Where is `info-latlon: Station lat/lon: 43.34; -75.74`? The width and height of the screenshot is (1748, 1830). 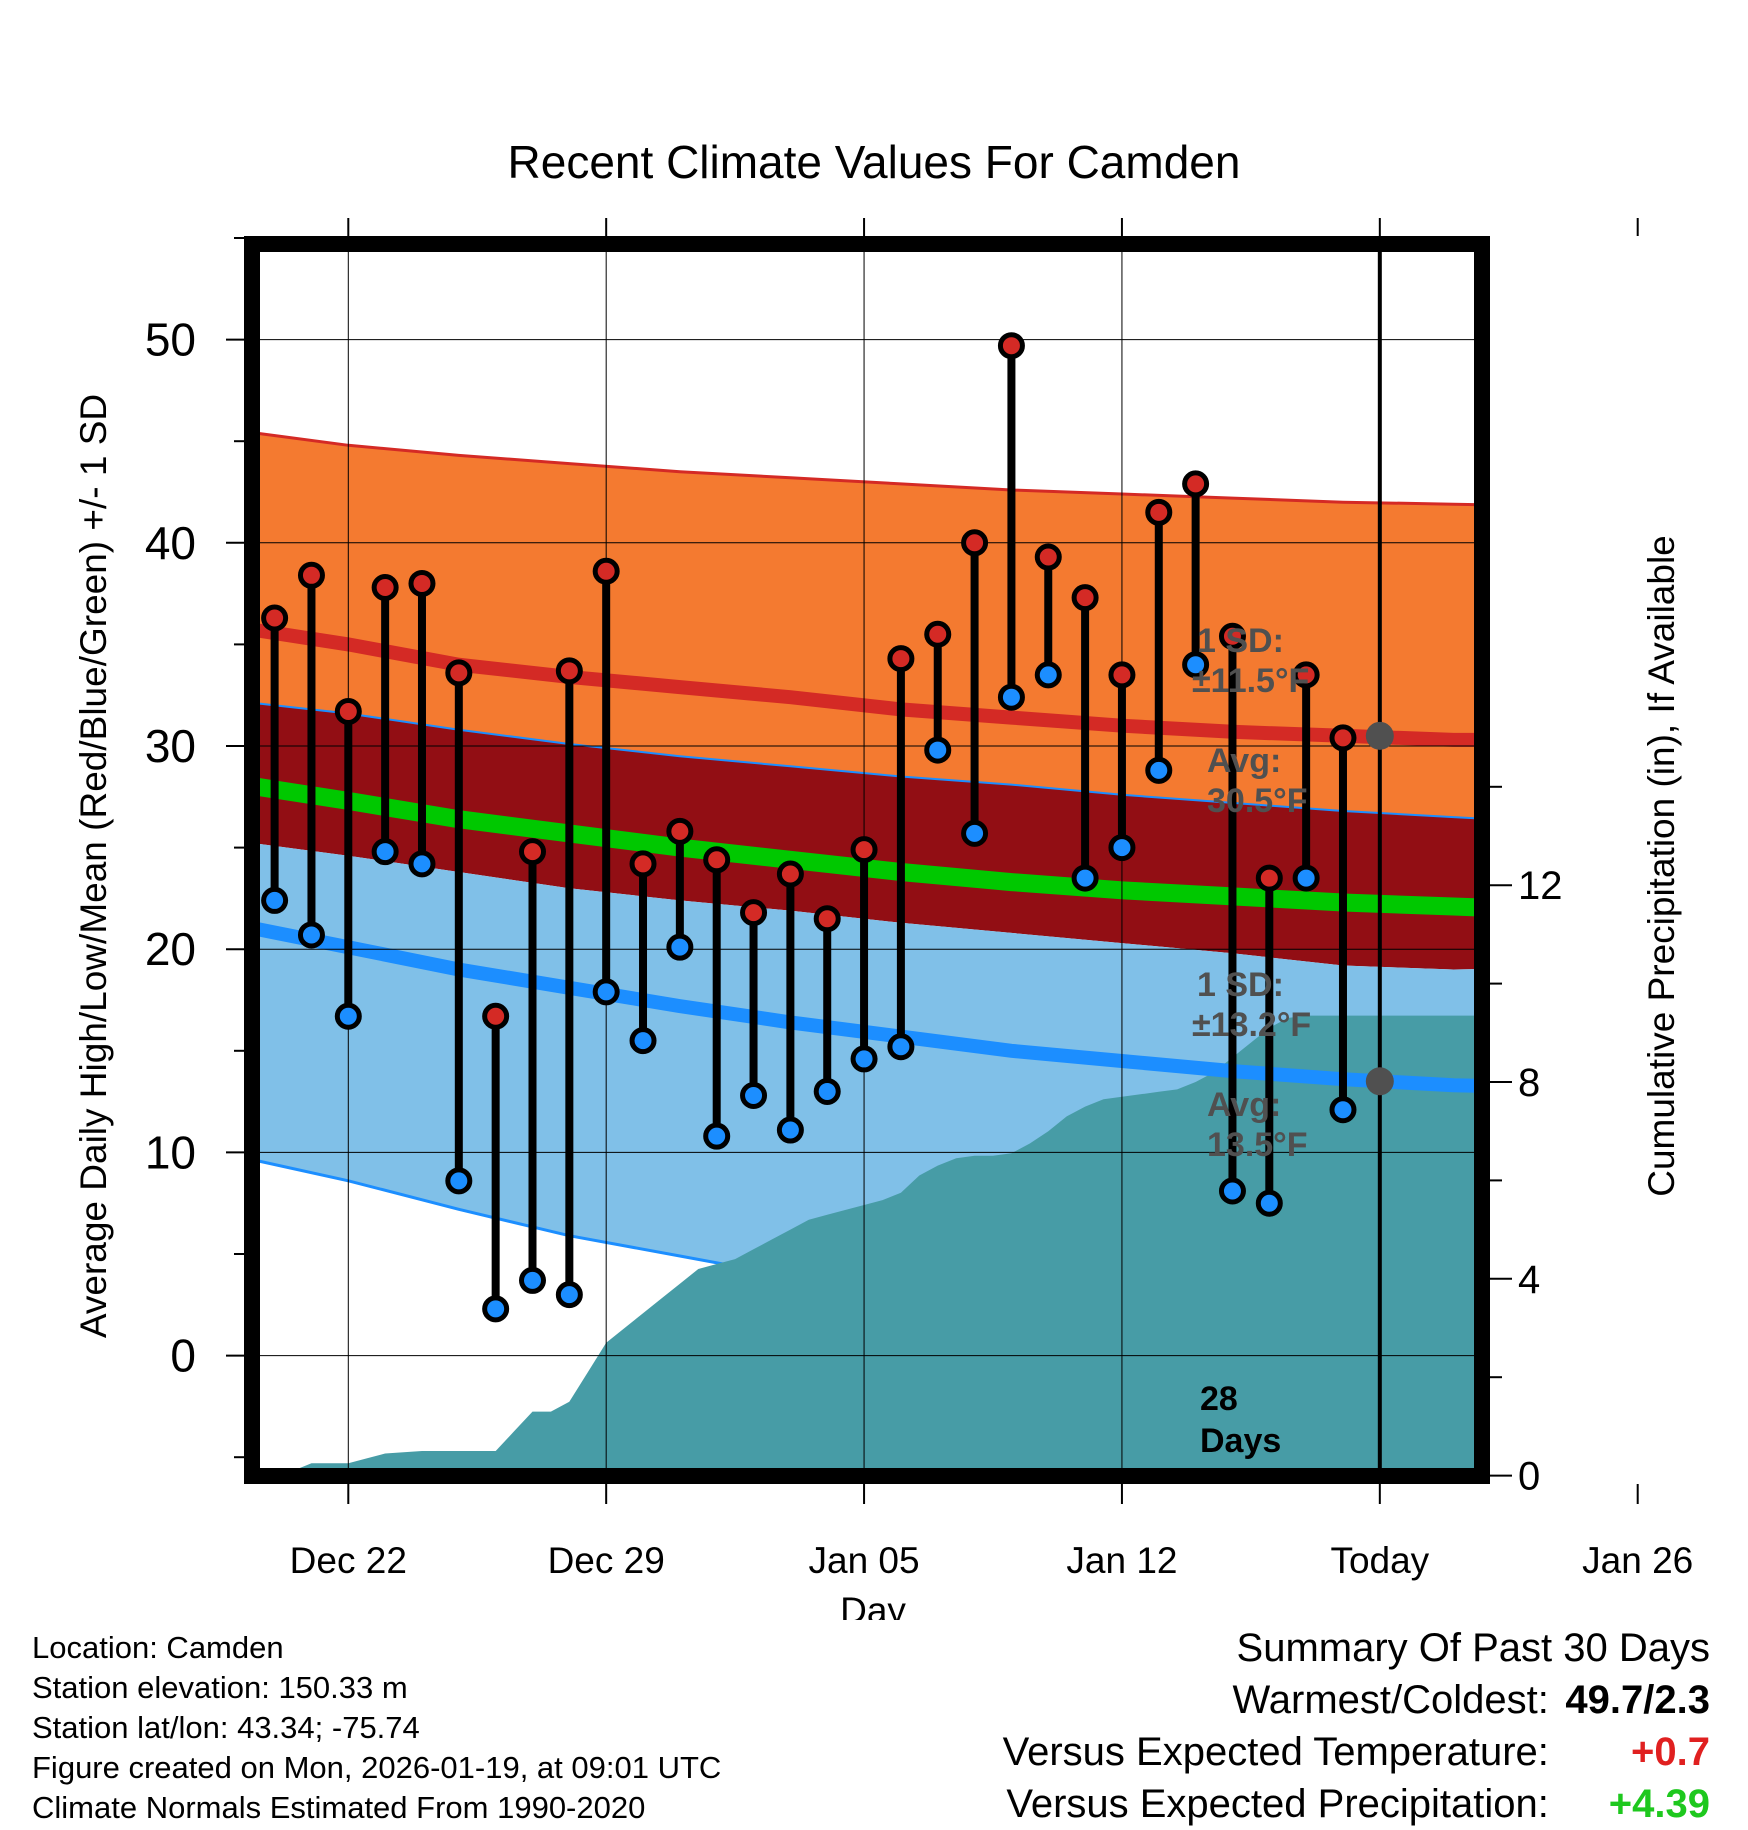
info-latlon: Station lat/lon: 43.34; -75.74 is located at coordinates (226, 1727).